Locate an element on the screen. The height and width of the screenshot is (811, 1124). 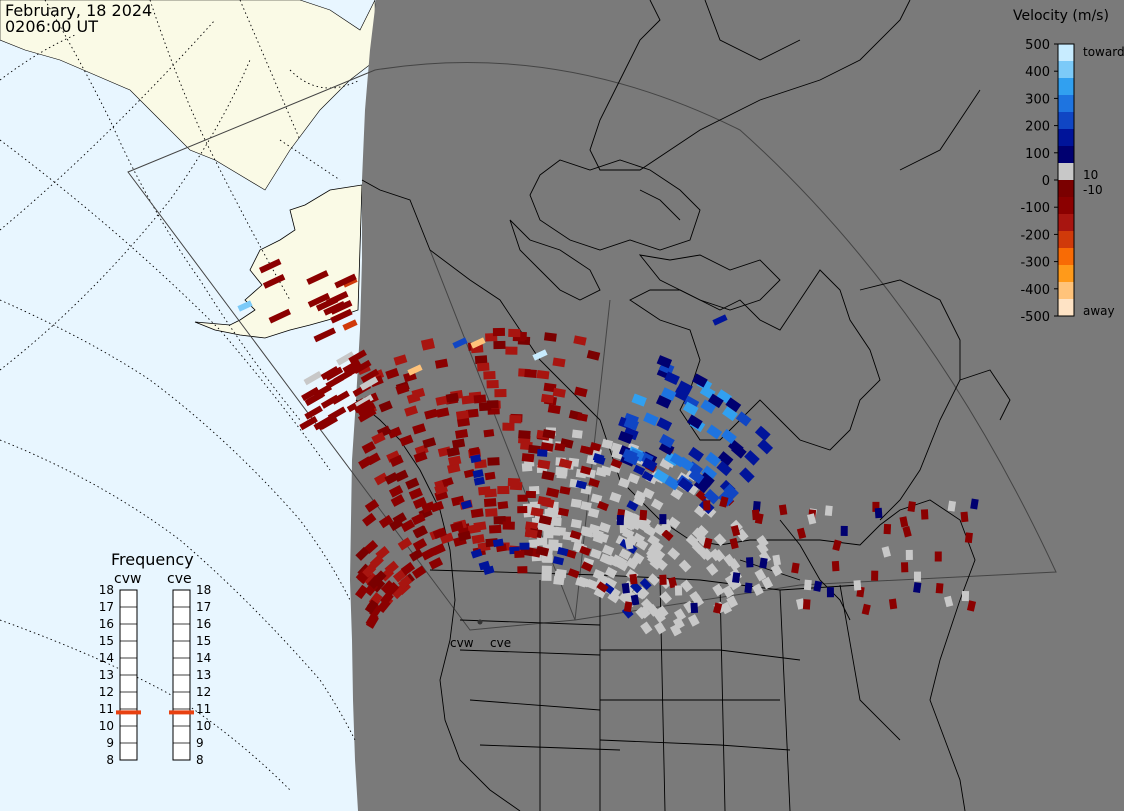
colorbar-tick-label: 400 is located at coordinates (1037, 72).